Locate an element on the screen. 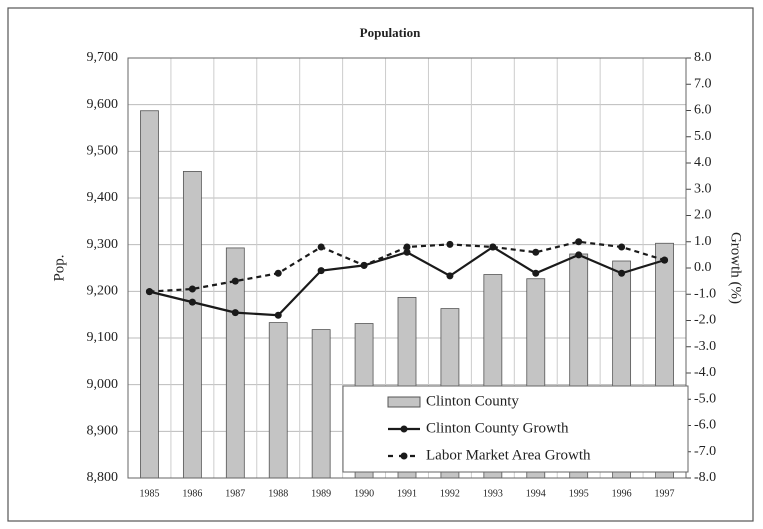  y-tick-label: 9,400 is located at coordinates (103, 197).